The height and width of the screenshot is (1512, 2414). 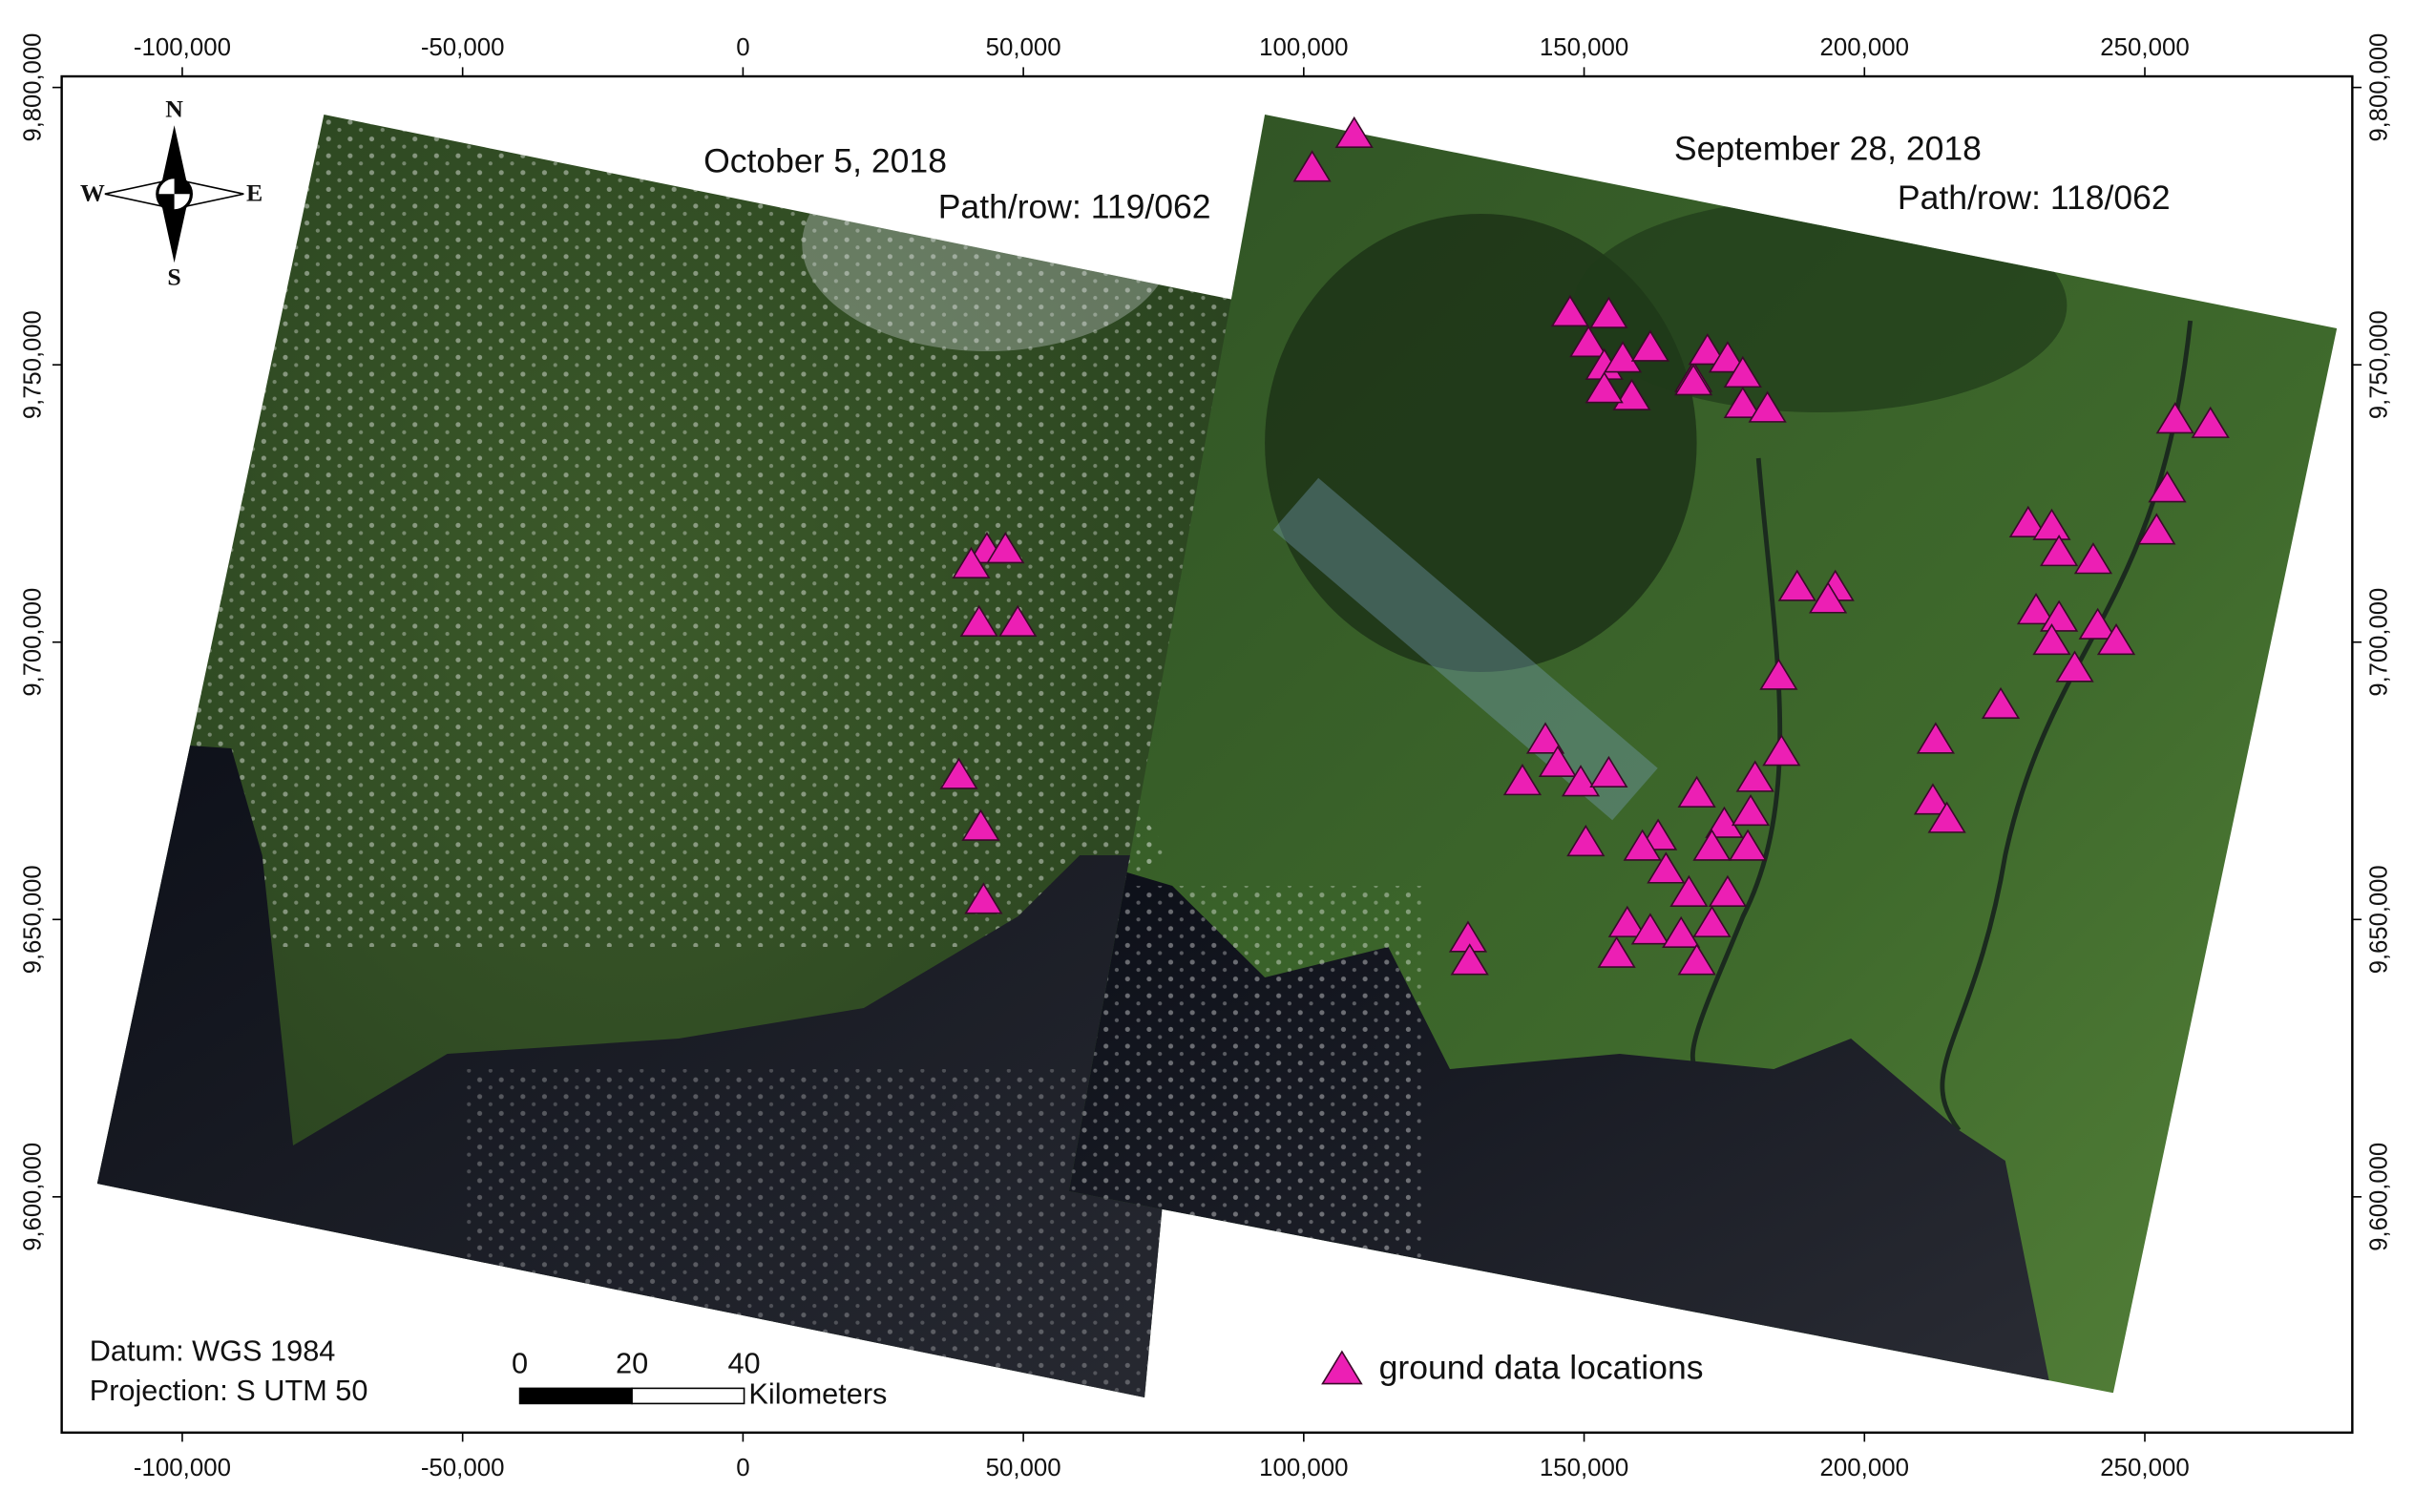 I want to click on scene-path-row: Path/row: 119/062, so click(x=1074, y=207).